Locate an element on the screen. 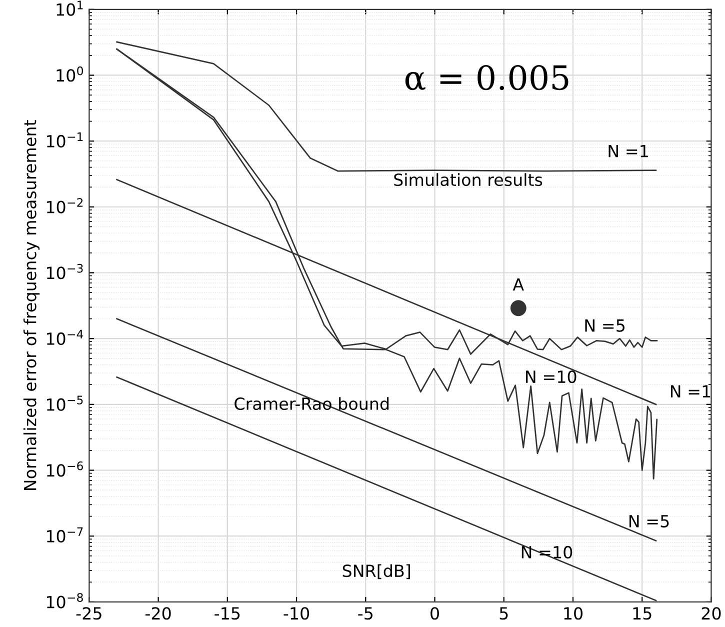 This screenshot has width=725, height=627. x-tick-label: 15 is located at coordinates (642, 613).